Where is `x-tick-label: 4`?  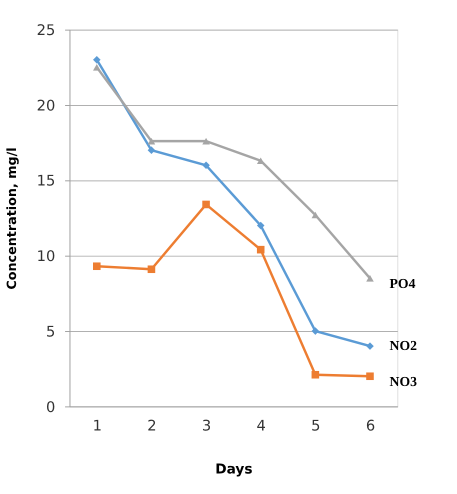 x-tick-label: 4 is located at coordinates (261, 425).